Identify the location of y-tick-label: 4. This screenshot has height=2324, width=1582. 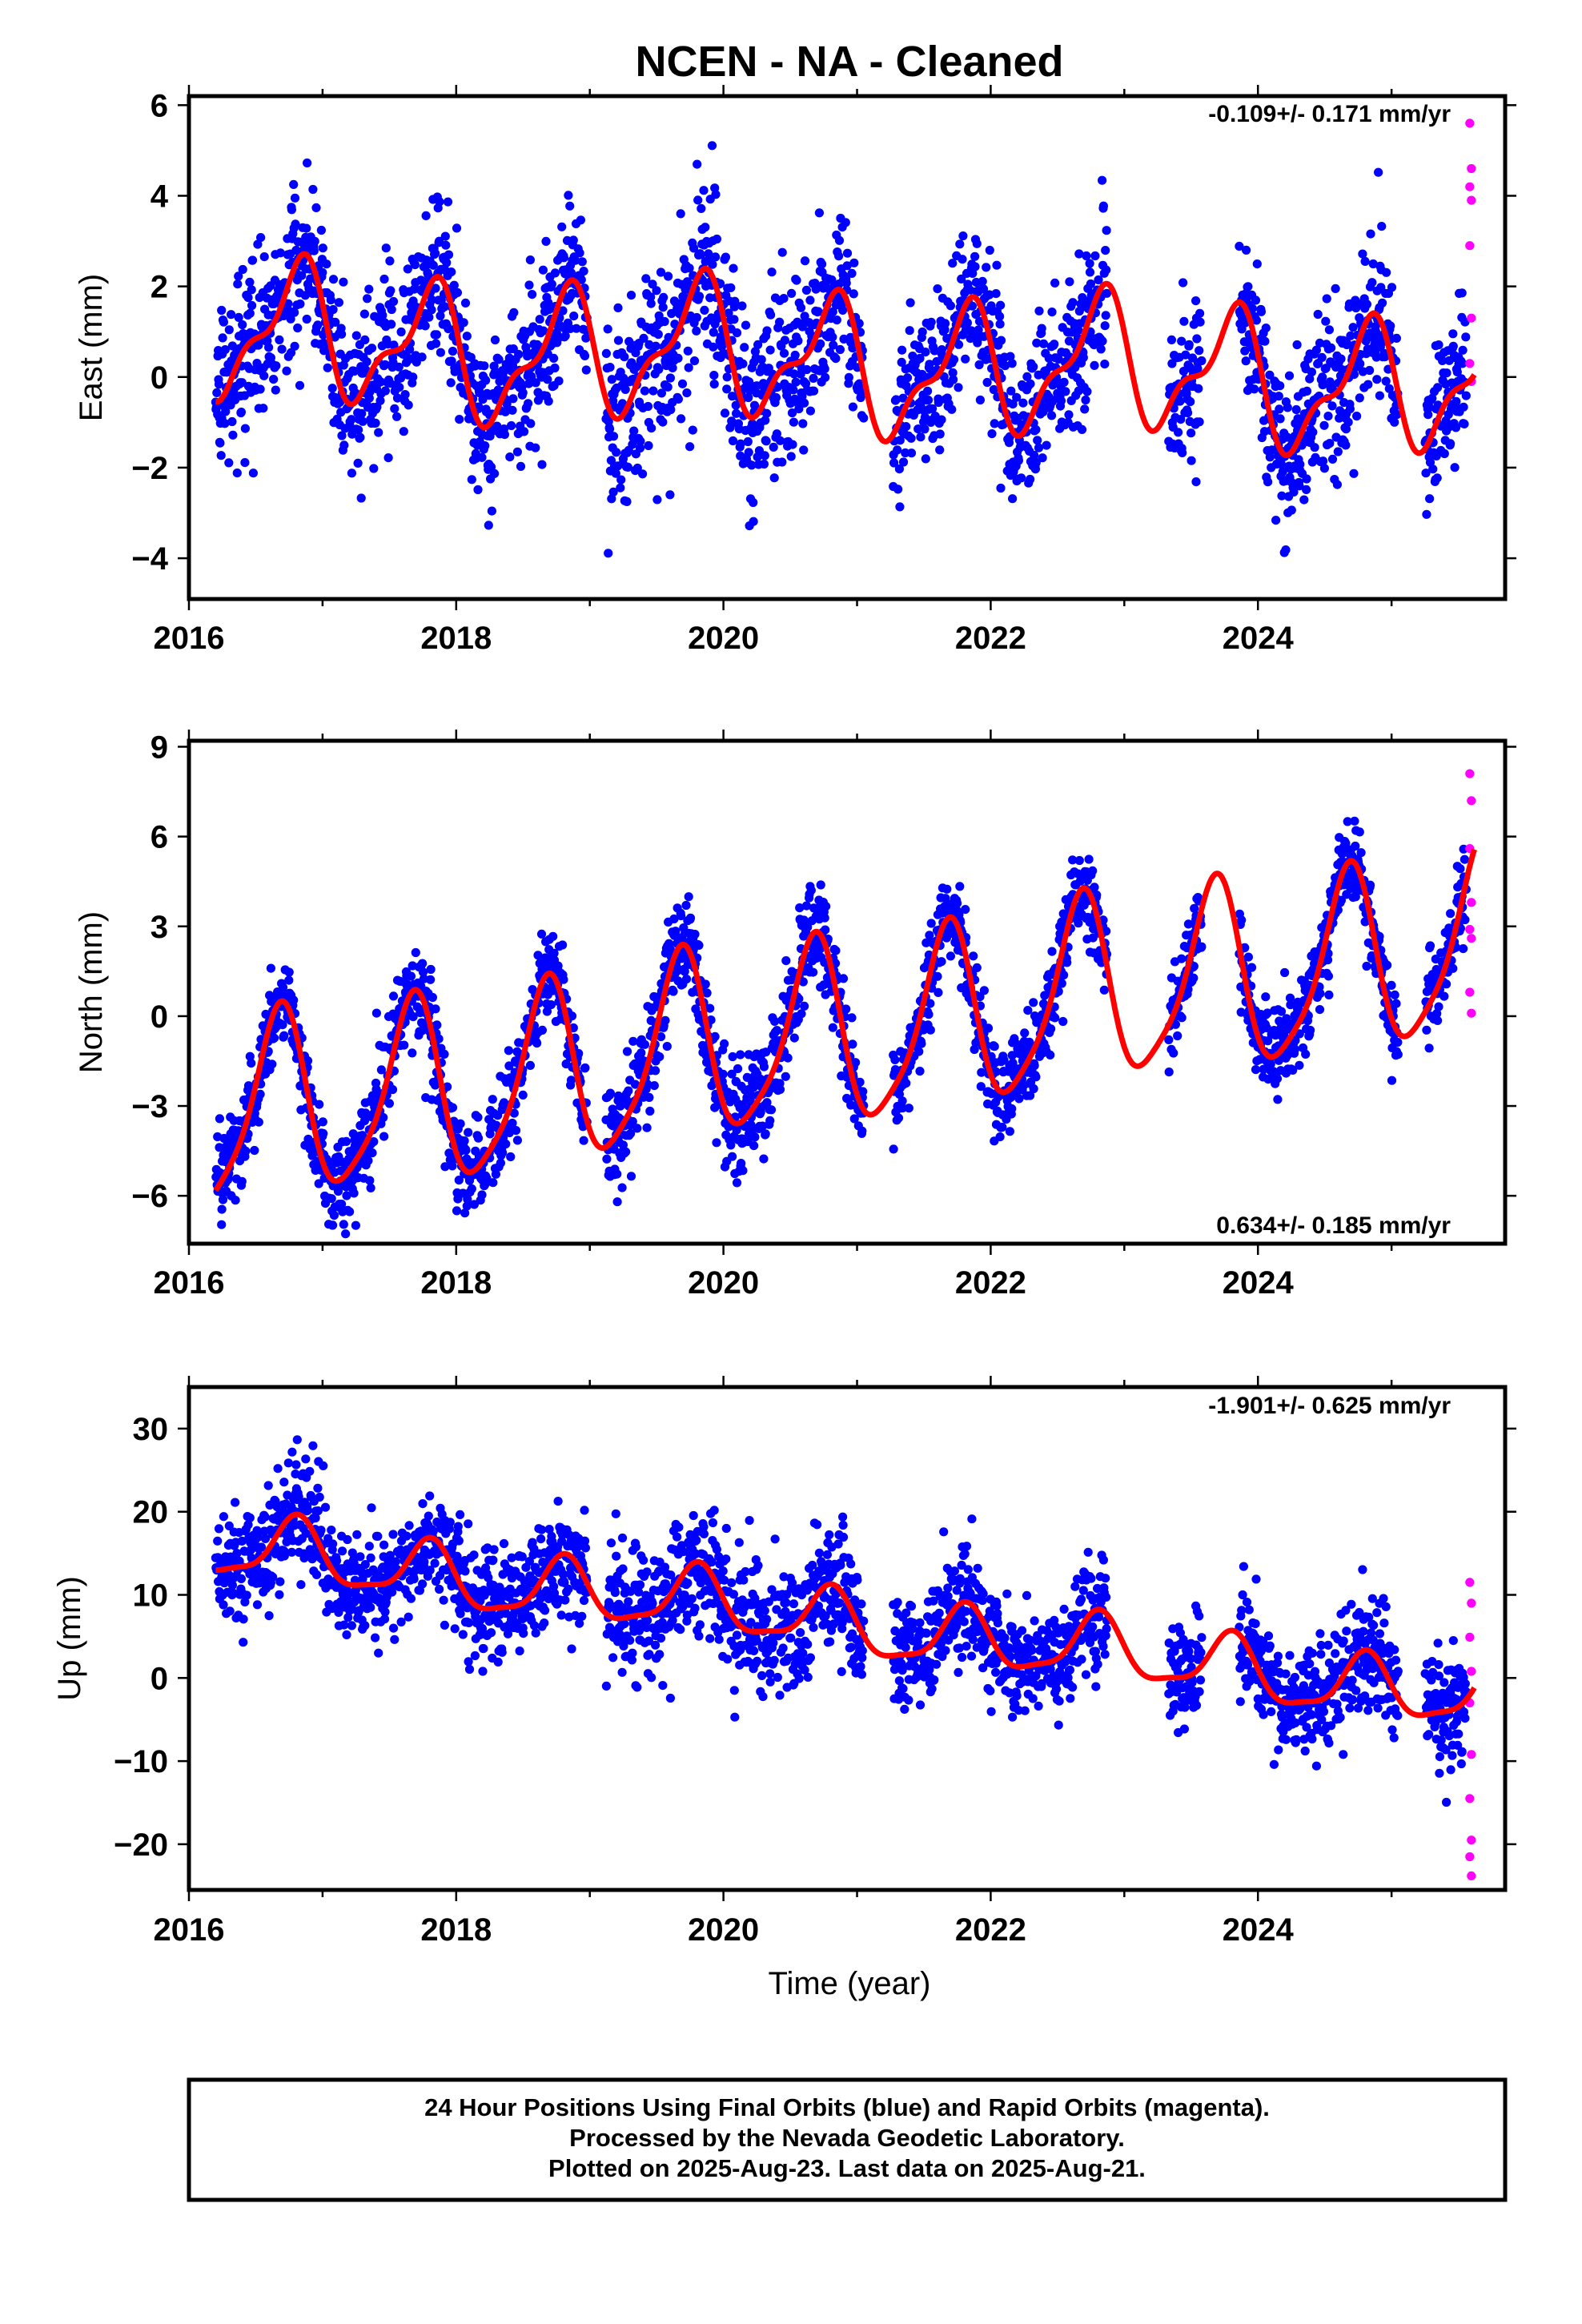
(160, 196).